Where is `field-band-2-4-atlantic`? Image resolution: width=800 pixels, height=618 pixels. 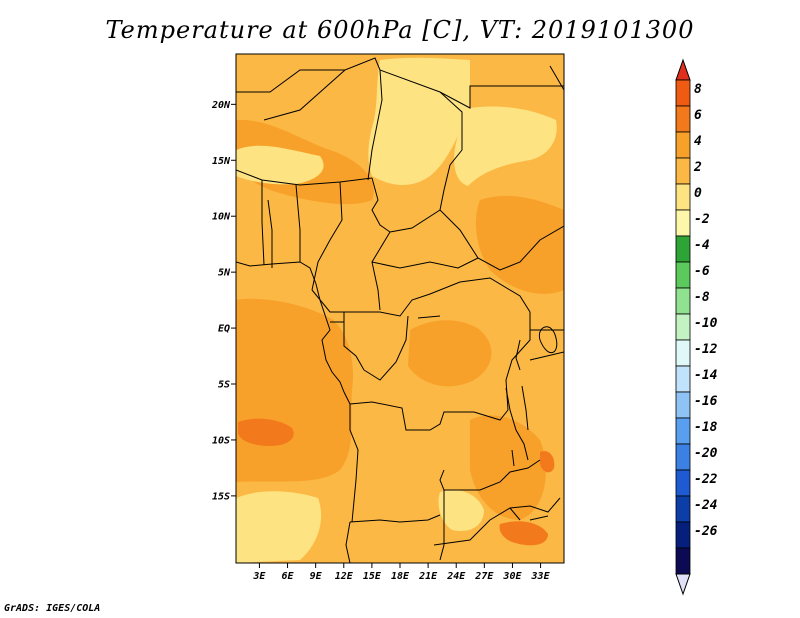
field-band-2-4-atlantic is located at coordinates (295, 390).